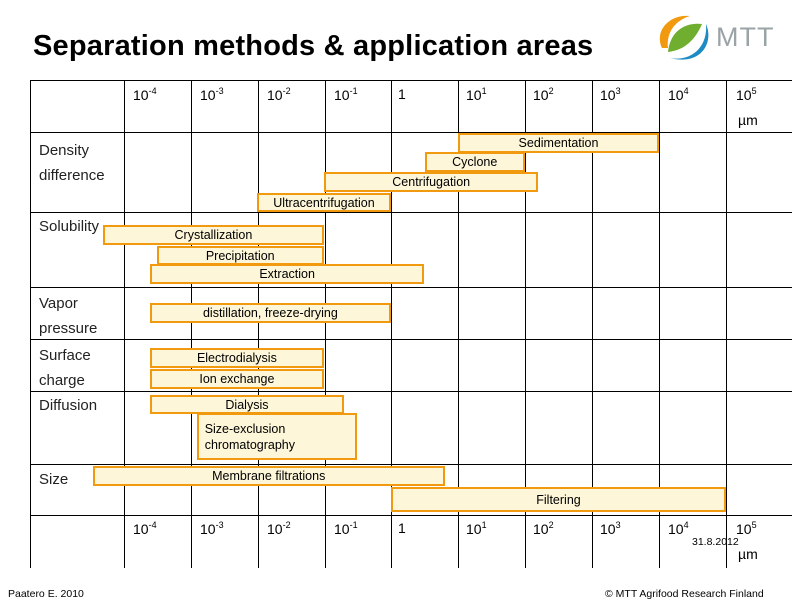 The width and height of the screenshot is (797, 603). I want to click on category-label: Vapor, so click(58, 303).